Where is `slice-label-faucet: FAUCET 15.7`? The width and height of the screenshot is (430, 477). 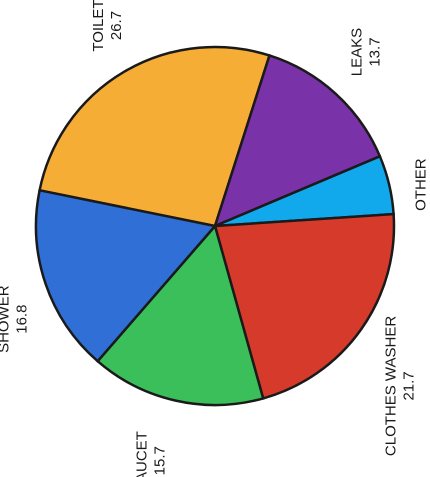
slice-label-faucet: FAUCET 15.7 is located at coordinates (151, 454).